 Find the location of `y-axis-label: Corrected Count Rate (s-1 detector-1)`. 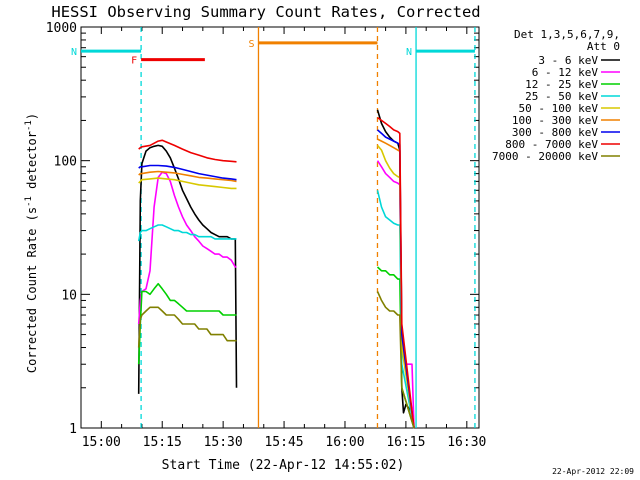

y-axis-label: Corrected Count Rate (s-1 detector-1) is located at coordinates (31, 243).